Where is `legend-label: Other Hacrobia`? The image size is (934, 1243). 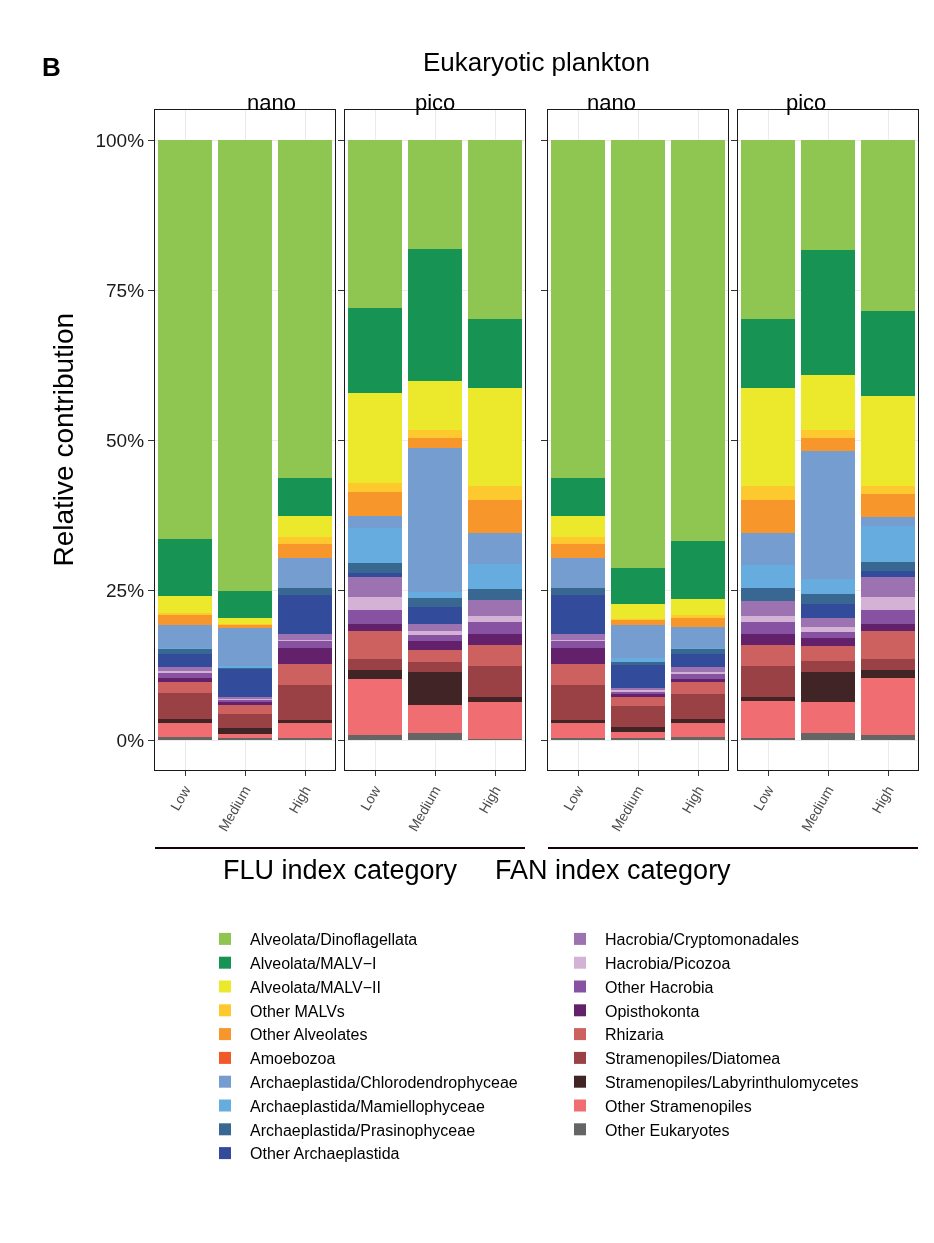 legend-label: Other Hacrobia is located at coordinates (659, 987).